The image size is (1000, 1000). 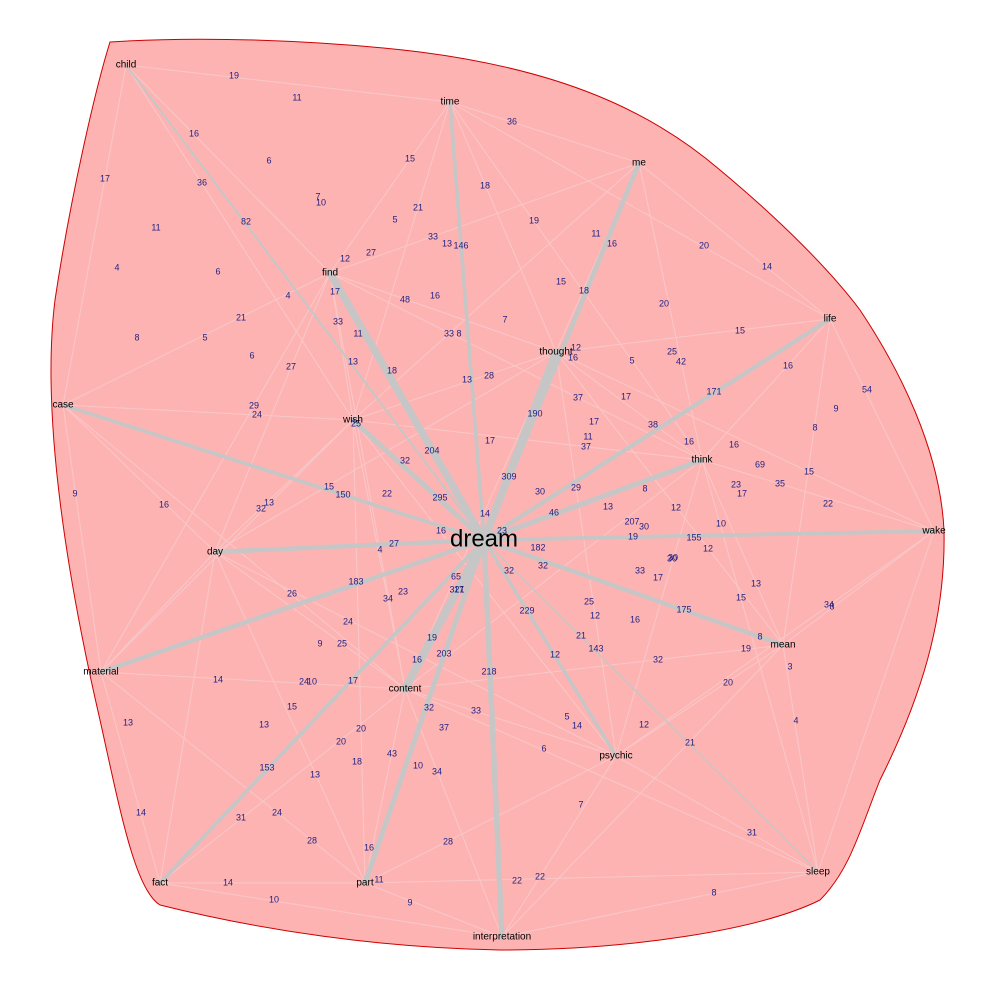 What do you see at coordinates (266, 767) in the screenshot?
I see `edge-weight-label: 153` at bounding box center [266, 767].